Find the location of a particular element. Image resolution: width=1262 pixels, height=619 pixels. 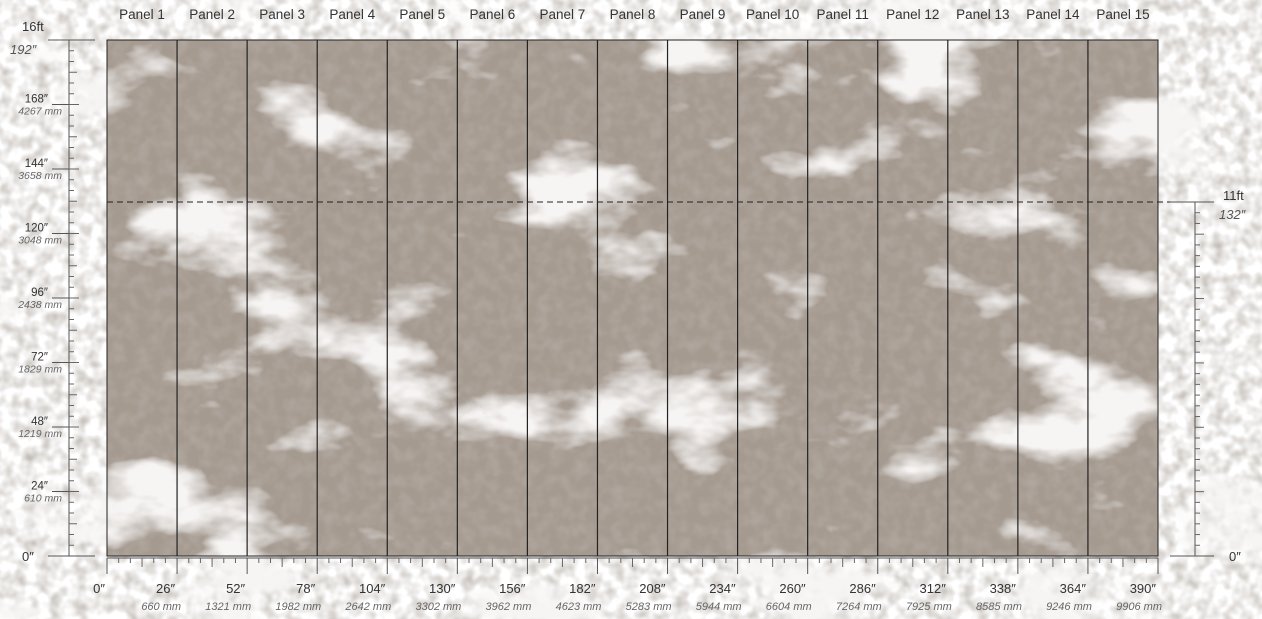

right-ruler-bottom-label: 0″ is located at coordinates (1235, 556).